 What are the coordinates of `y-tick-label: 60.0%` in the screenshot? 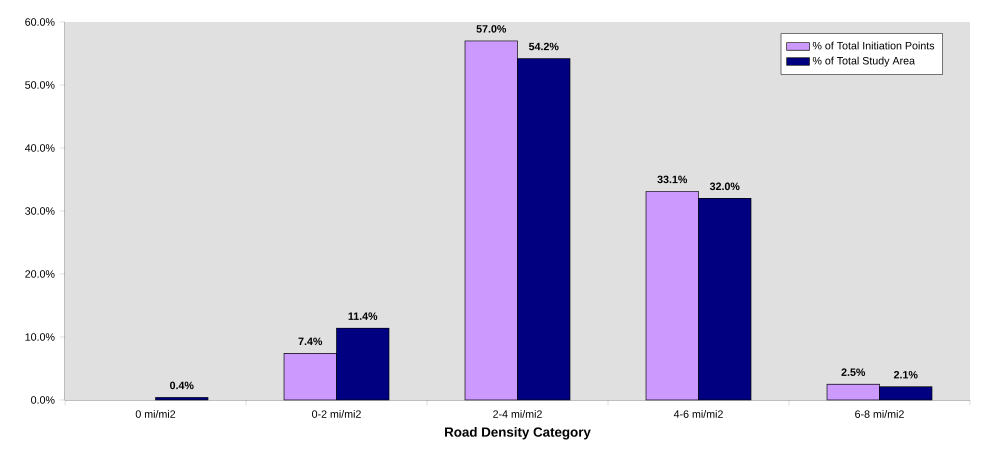 It's located at (40, 22).